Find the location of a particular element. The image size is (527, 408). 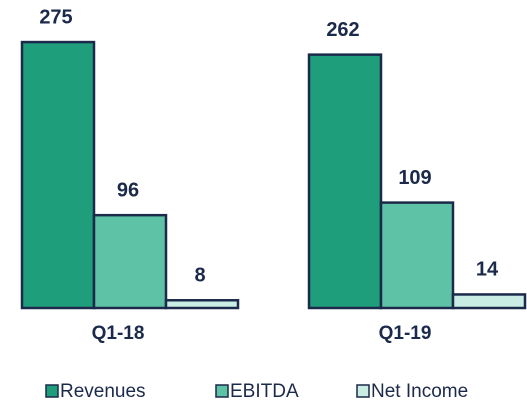

data-label: 8 is located at coordinates (199, 276).